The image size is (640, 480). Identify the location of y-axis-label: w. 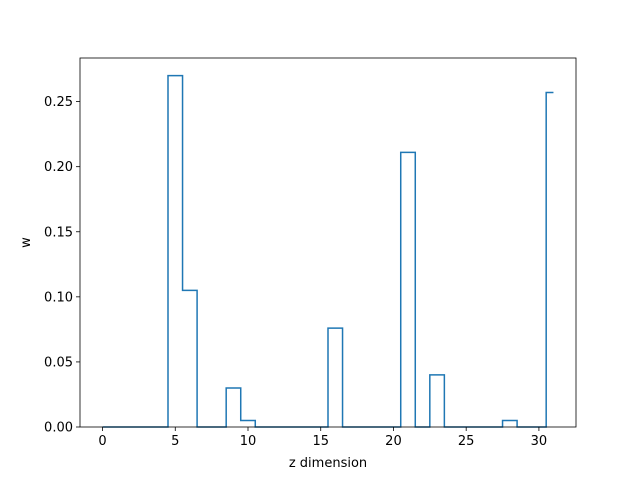
(26, 242).